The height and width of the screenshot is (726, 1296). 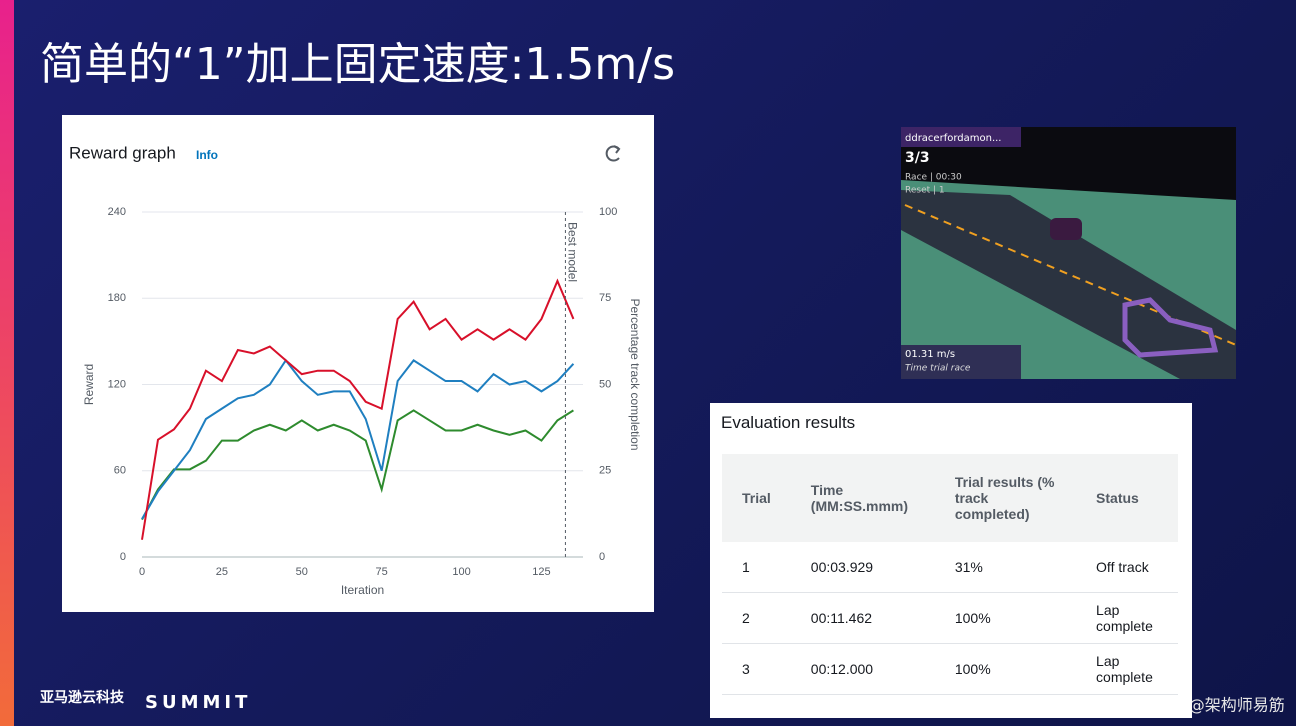 What do you see at coordinates (862, 618) in the screenshot?
I see `table-cell: 00:11.462` at bounding box center [862, 618].